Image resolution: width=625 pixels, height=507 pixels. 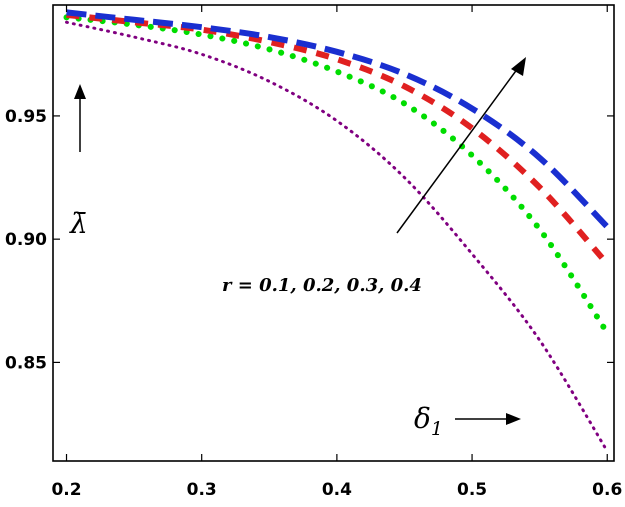 I want to click on x-tick-label: 0.6, so click(x=607, y=490).